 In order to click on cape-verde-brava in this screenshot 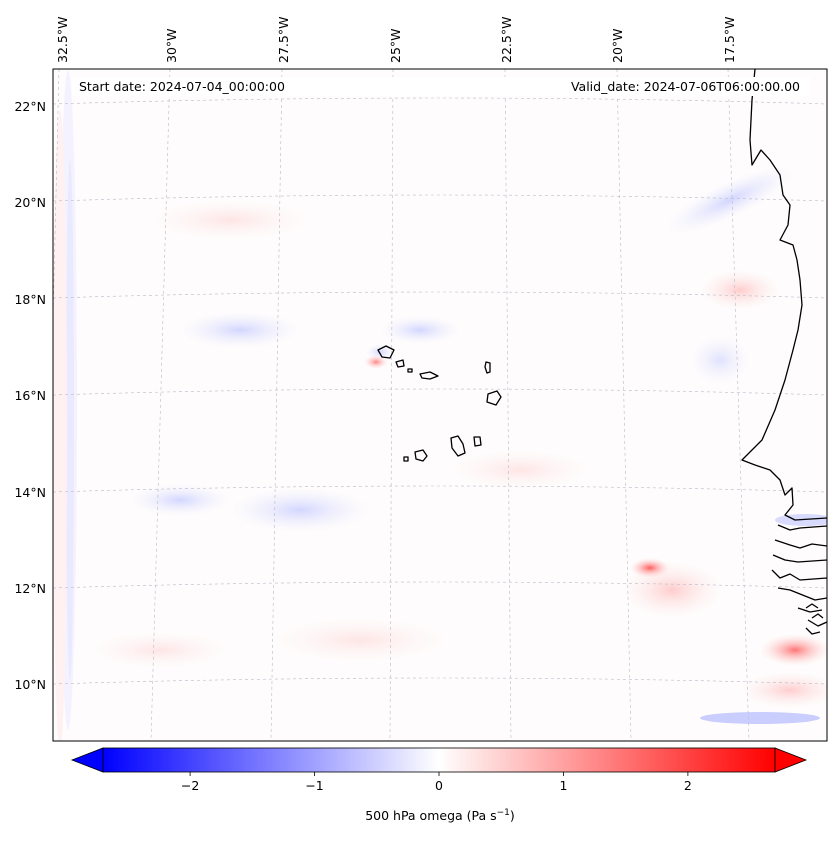, I will do `click(406, 459)`.